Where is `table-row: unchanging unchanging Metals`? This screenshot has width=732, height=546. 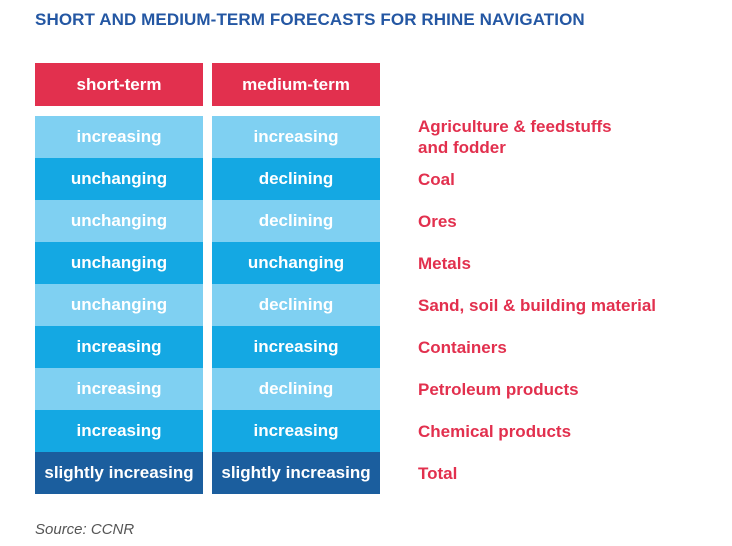
table-row: unchanging unchanging Metals is located at coordinates (366, 263).